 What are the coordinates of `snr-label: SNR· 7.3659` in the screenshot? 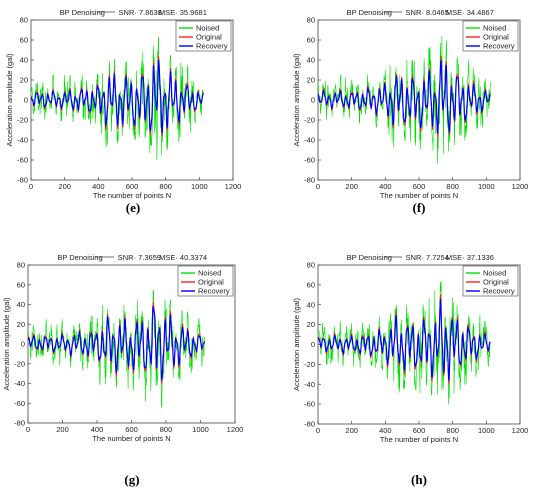 It's located at (139, 257).